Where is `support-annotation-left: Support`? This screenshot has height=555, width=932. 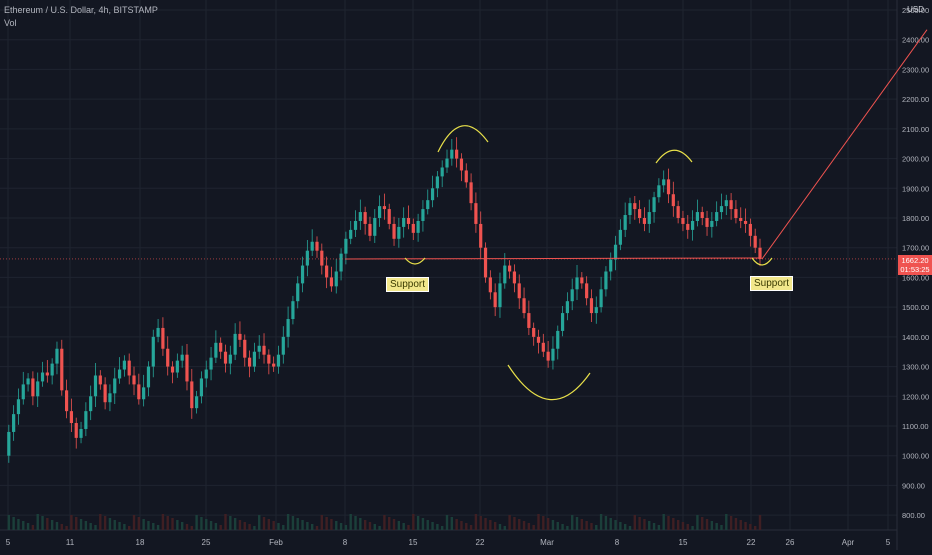 support-annotation-left: Support is located at coordinates (408, 284).